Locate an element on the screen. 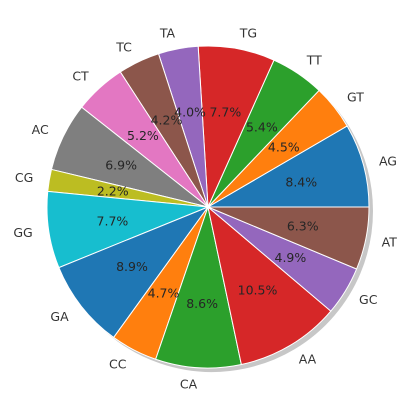 The width and height of the screenshot is (416, 416). slice-ag is located at coordinates (288, 166).